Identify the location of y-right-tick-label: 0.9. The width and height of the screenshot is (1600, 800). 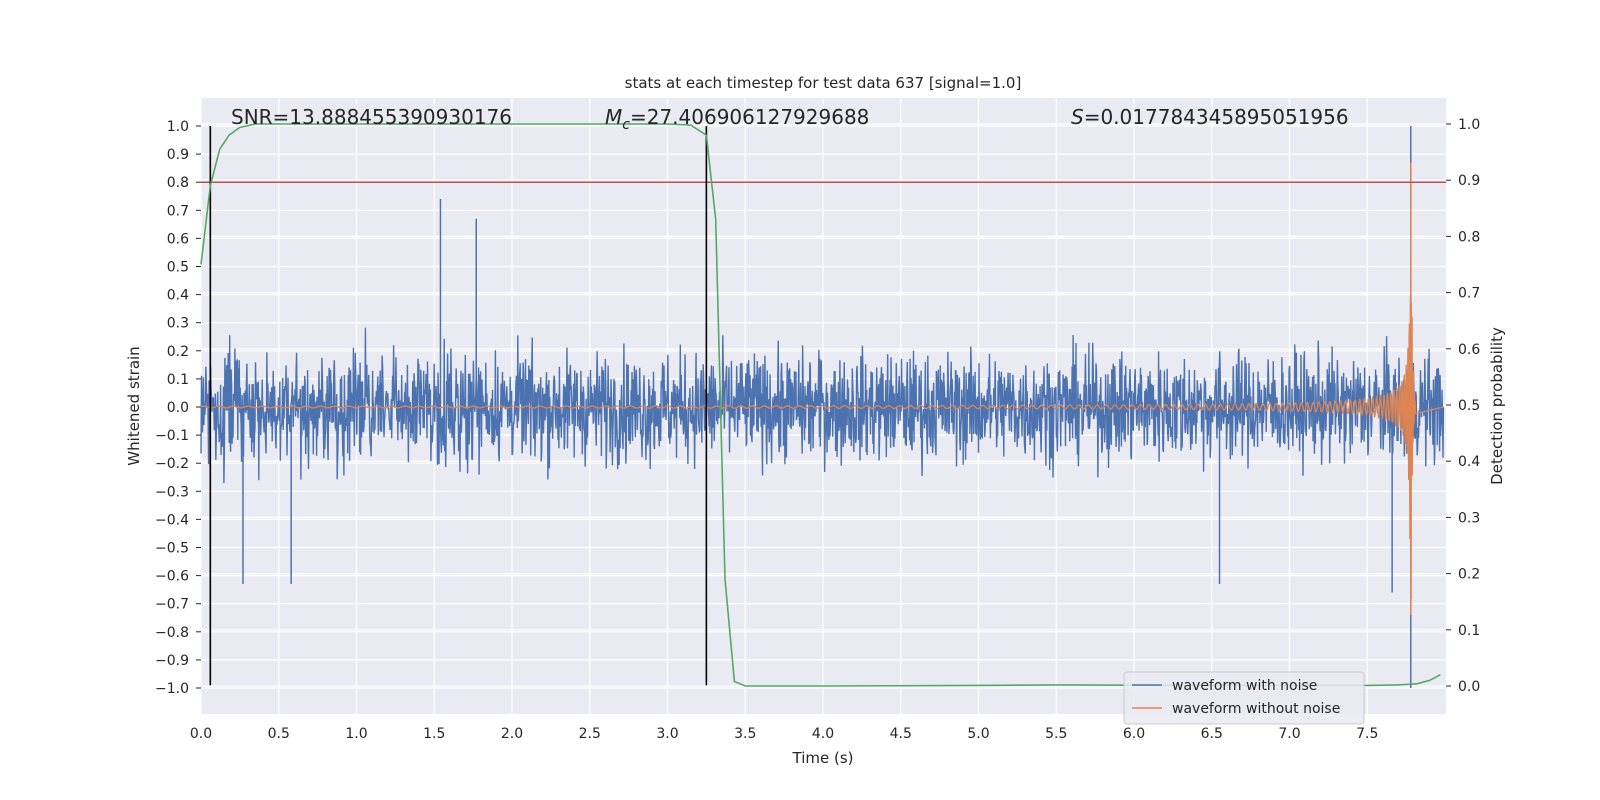
(1469, 181).